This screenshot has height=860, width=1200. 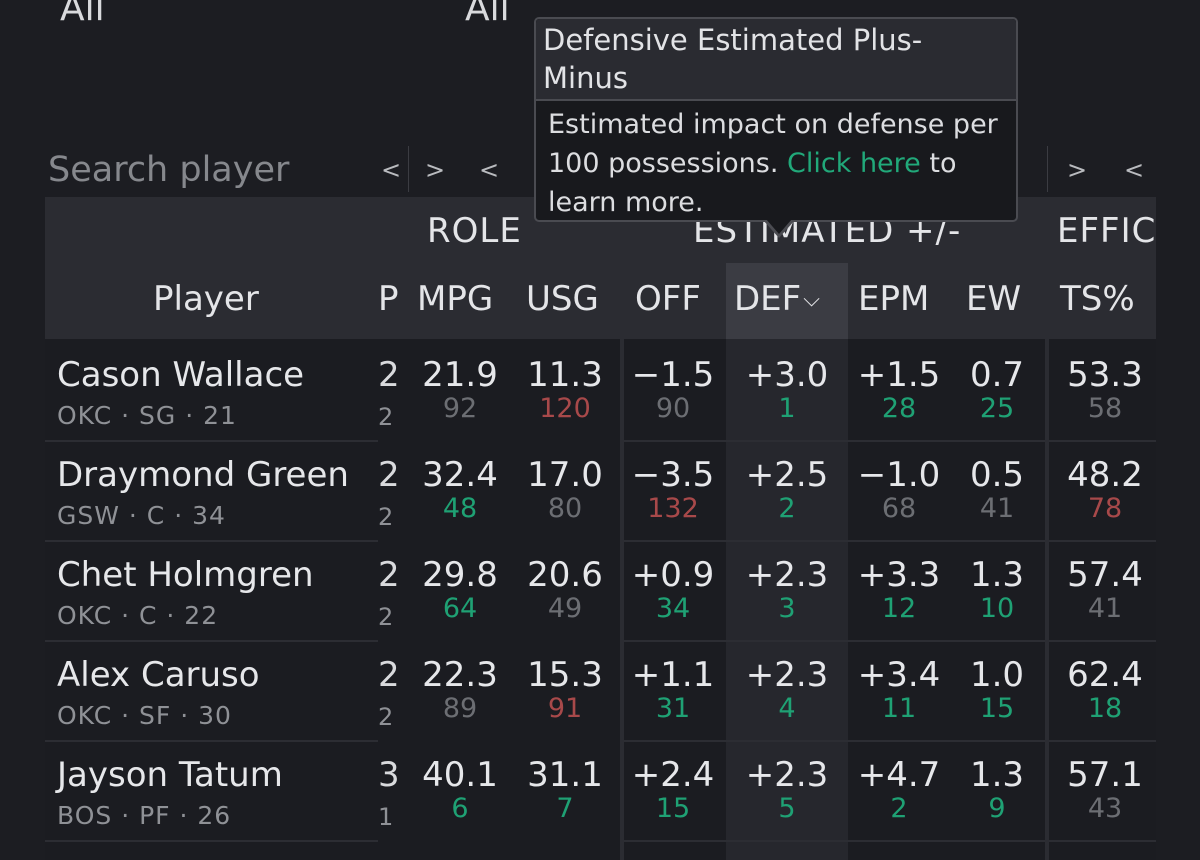 What do you see at coordinates (673, 608) in the screenshot?
I see `off-rank: 34` at bounding box center [673, 608].